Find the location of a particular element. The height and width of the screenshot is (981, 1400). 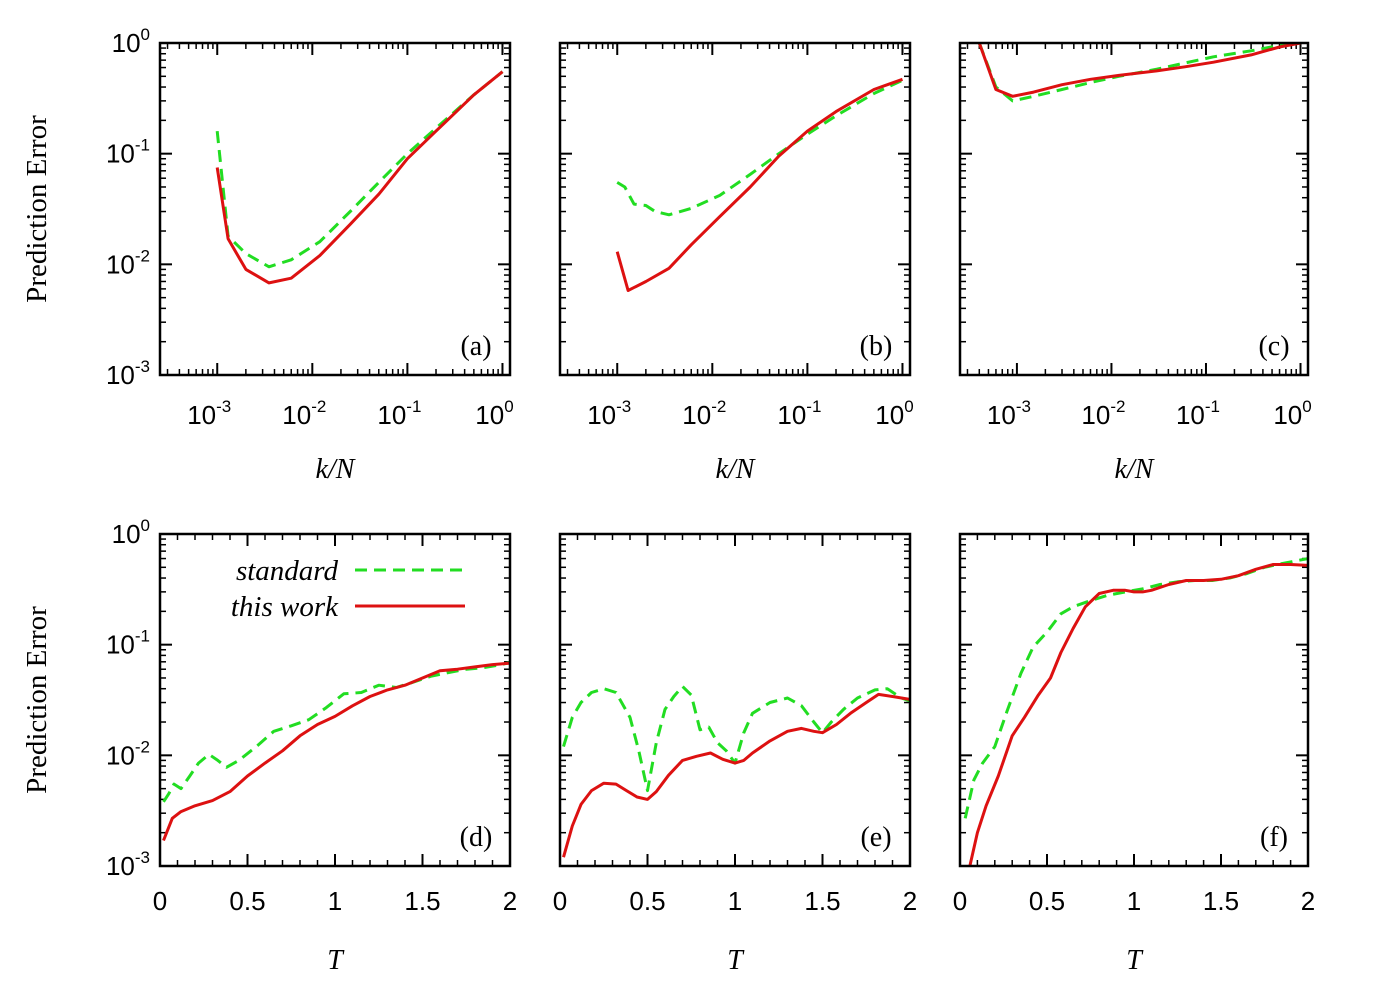

panel-f: 0 0.5 1 1.5 2 (f) T is located at coordinates (1134, 754).